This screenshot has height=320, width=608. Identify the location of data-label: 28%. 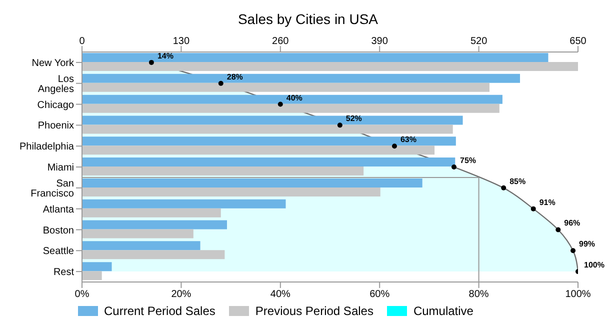
(234, 77).